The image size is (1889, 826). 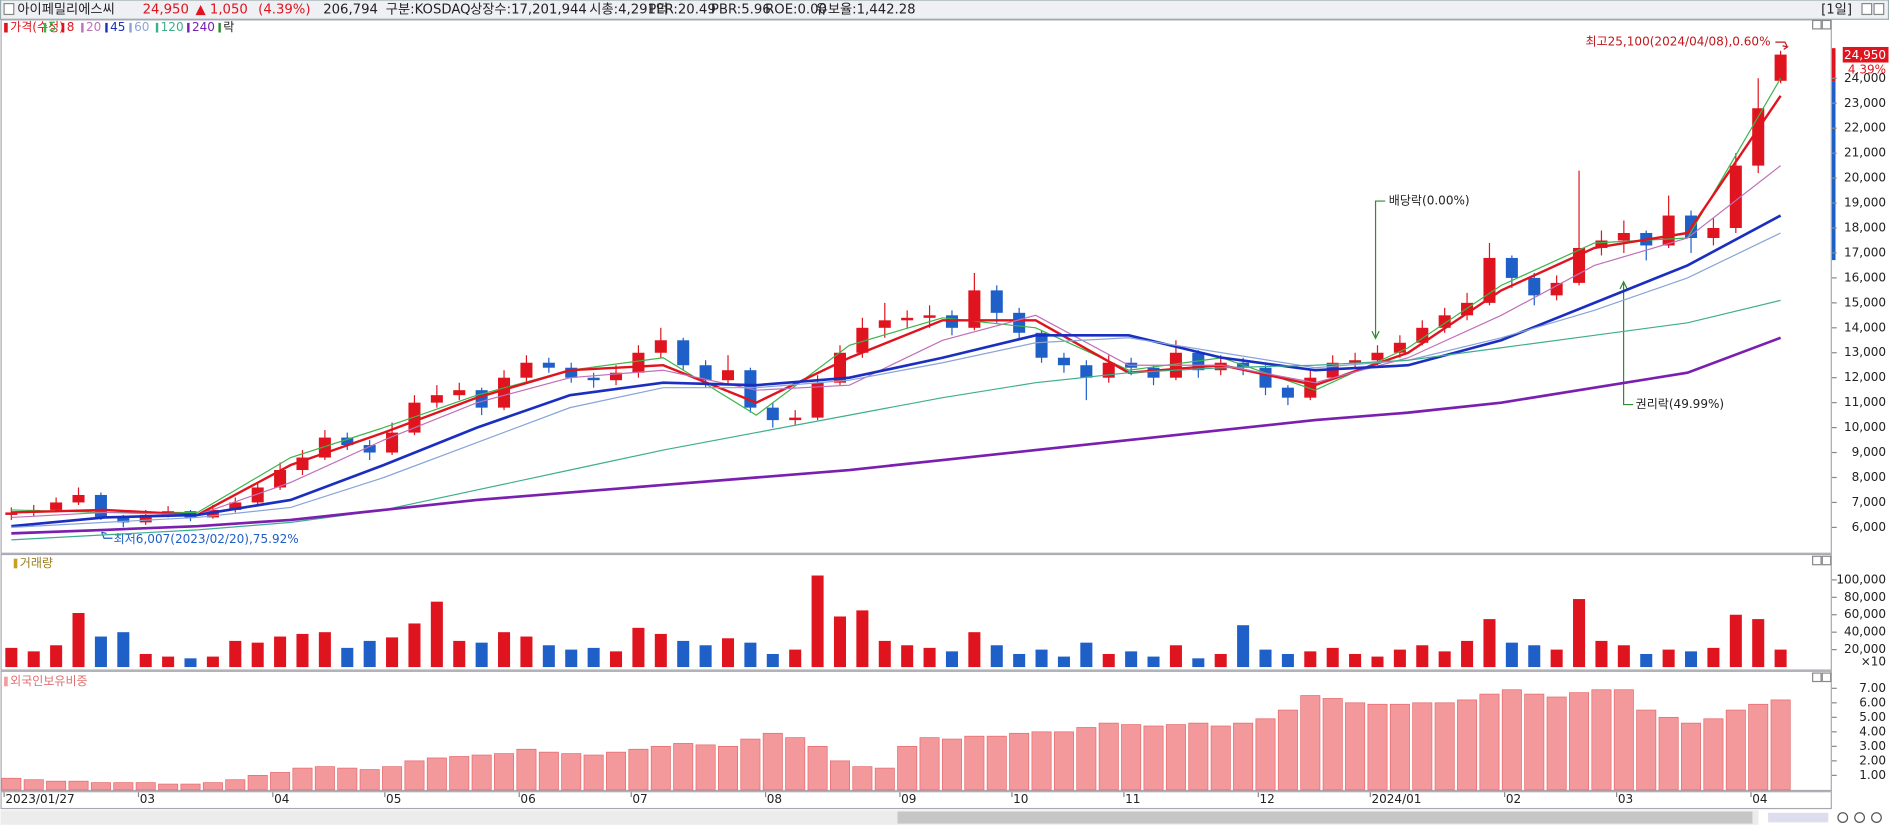 I want to click on y-tick-label: 15,000, so click(x=1865, y=302).